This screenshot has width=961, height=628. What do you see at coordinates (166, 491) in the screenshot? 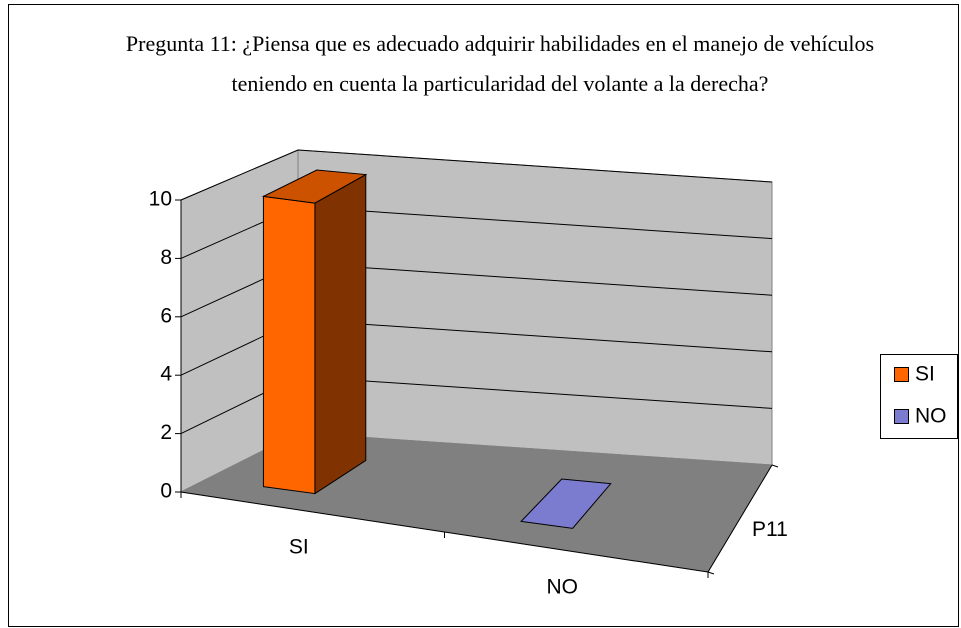
I see `y-tick-label: 0` at bounding box center [166, 491].